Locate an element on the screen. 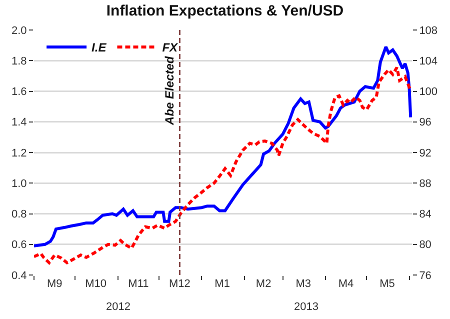 This screenshot has width=450, height=319. y-tick-label: 0.6 is located at coordinates (19, 245).